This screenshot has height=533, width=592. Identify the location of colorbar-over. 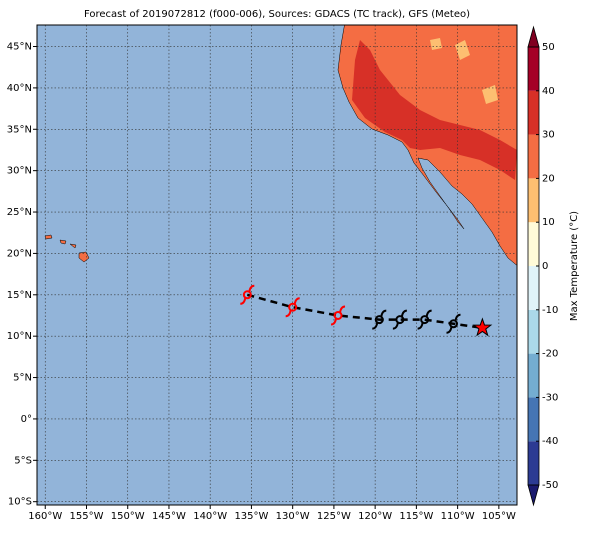
(533, 36).